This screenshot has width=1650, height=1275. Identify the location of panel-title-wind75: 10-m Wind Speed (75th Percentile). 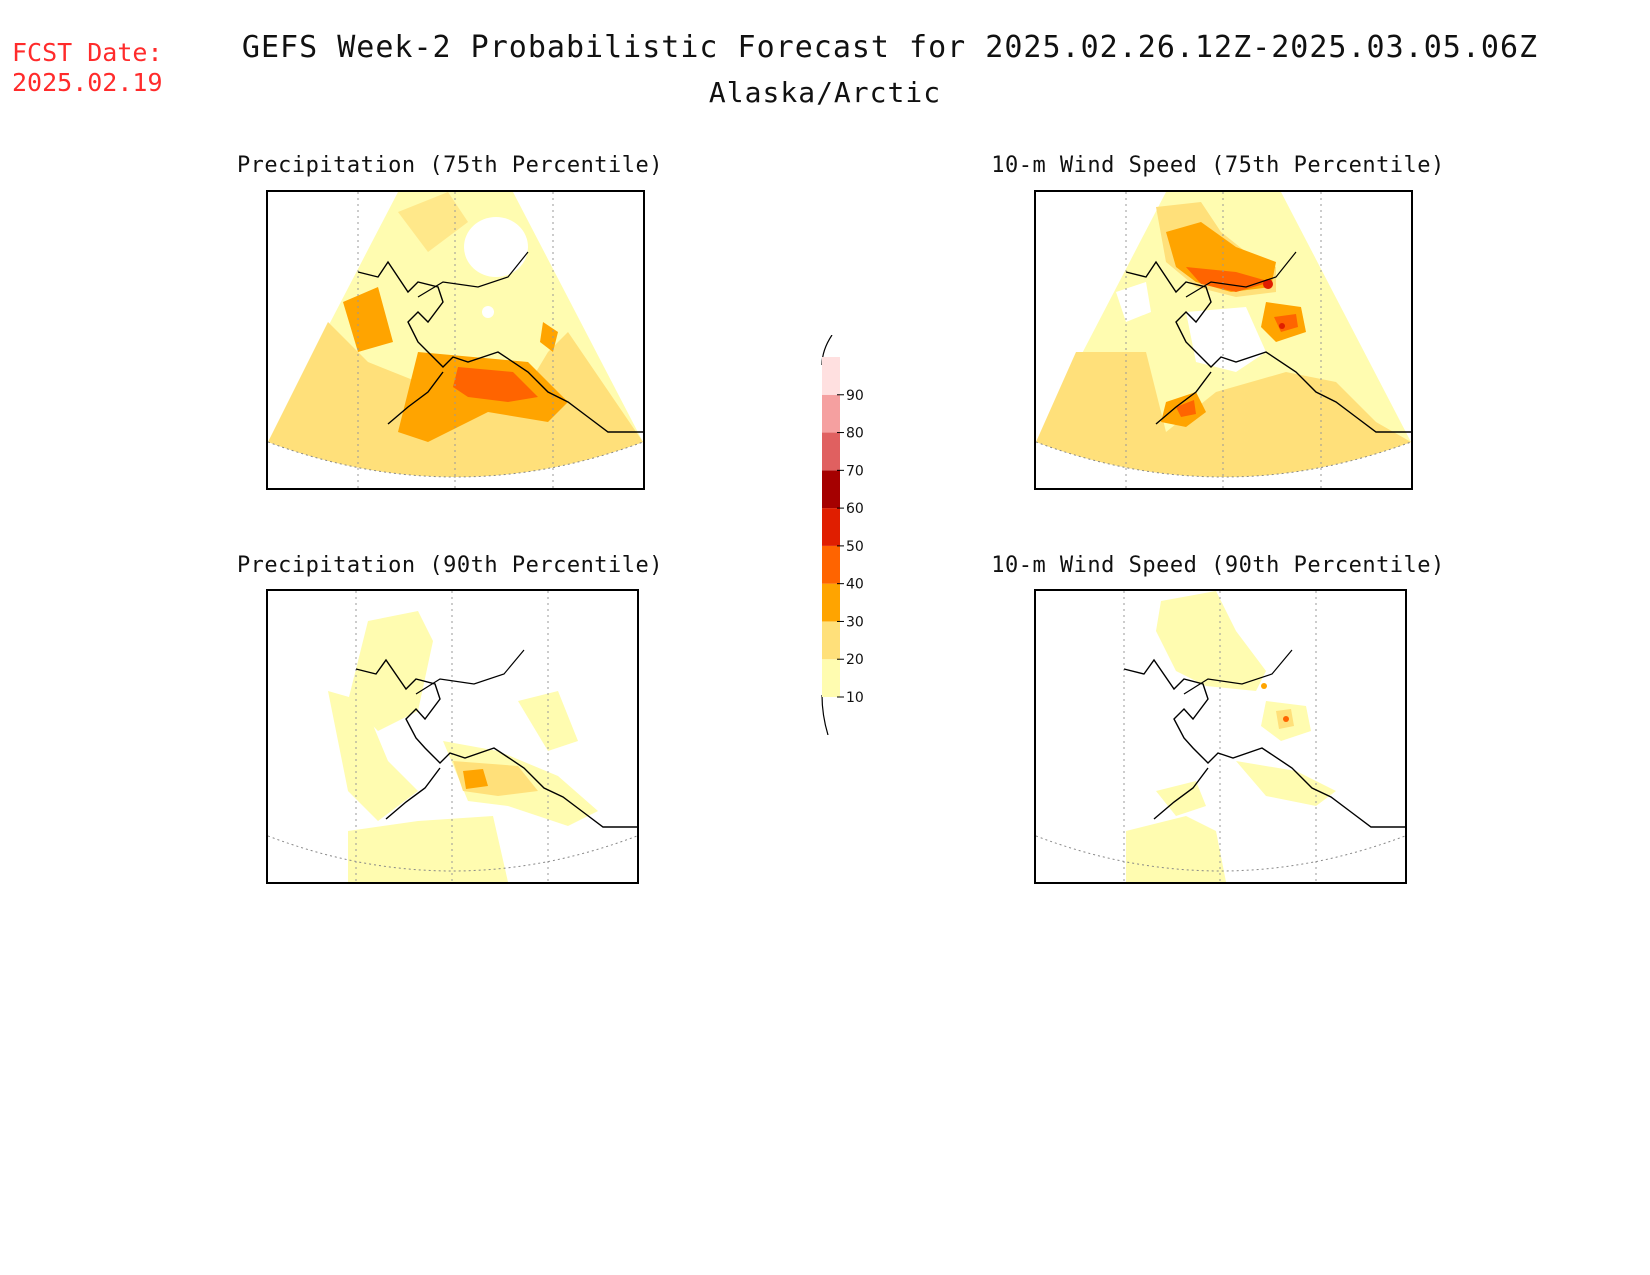
(1218, 165).